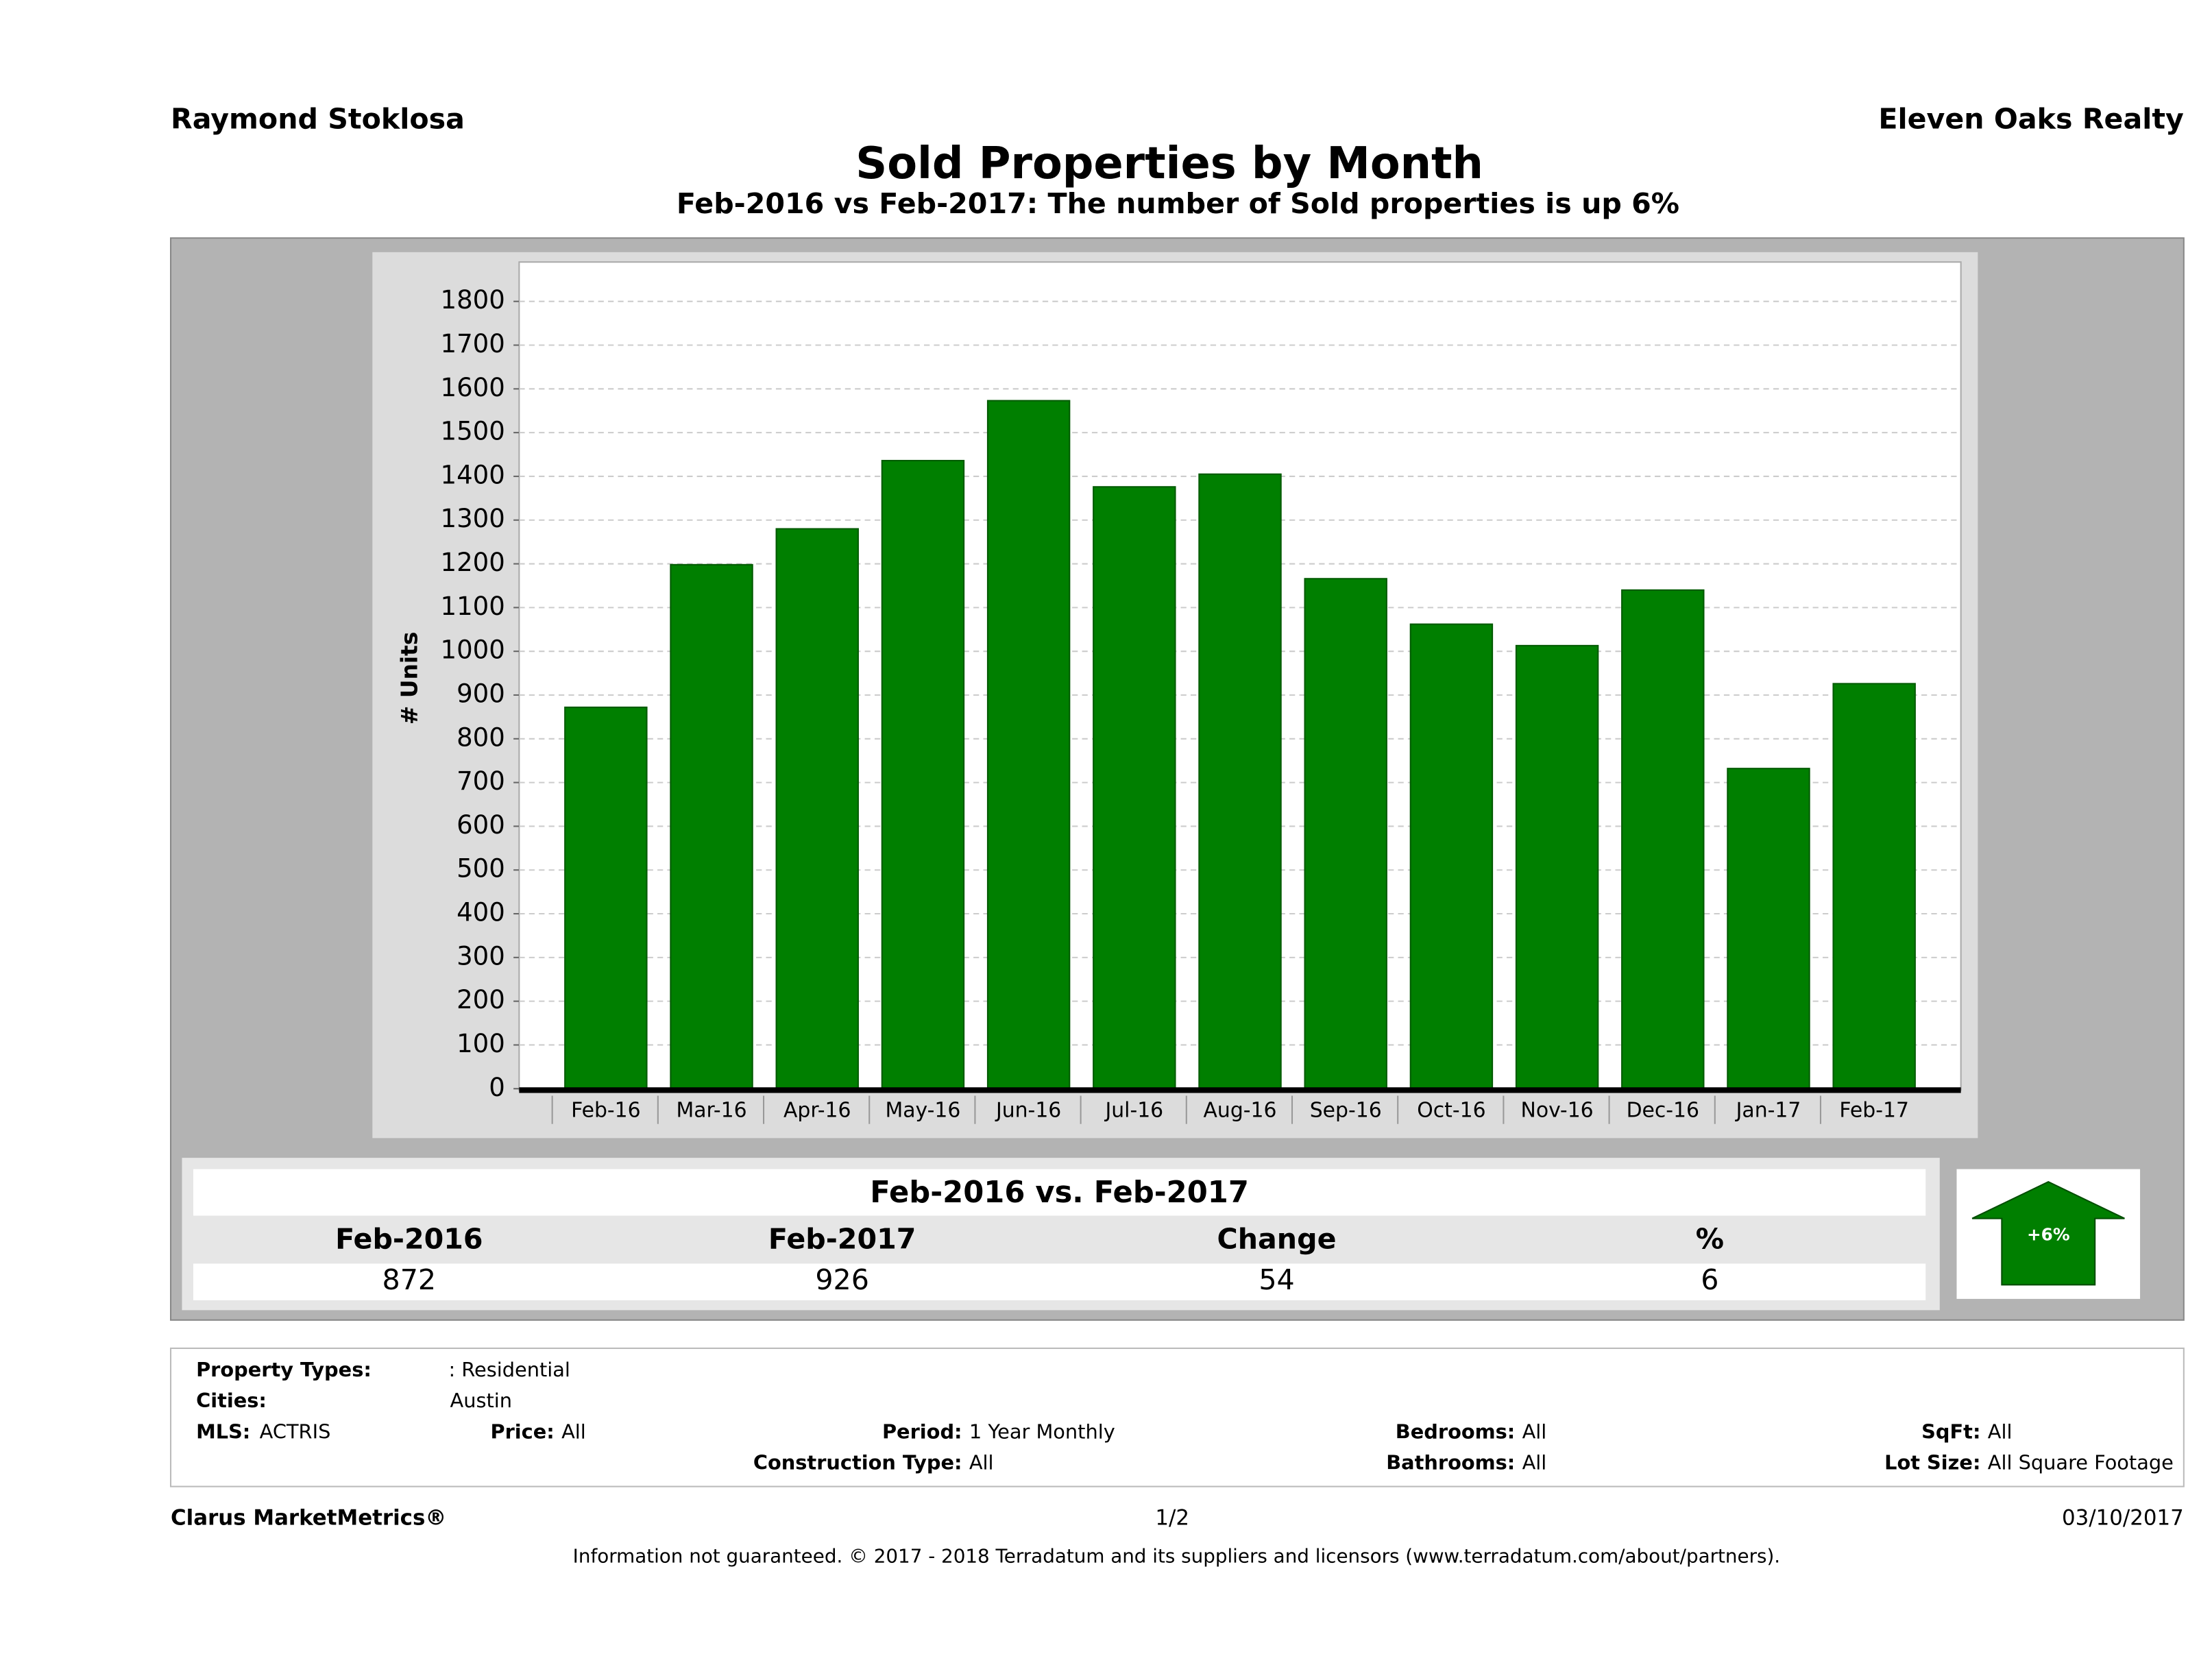 Image resolution: width=2212 pixels, height=1678 pixels. Describe the element at coordinates (473, 431) in the screenshot. I see `y-tick-label: 1500` at that location.